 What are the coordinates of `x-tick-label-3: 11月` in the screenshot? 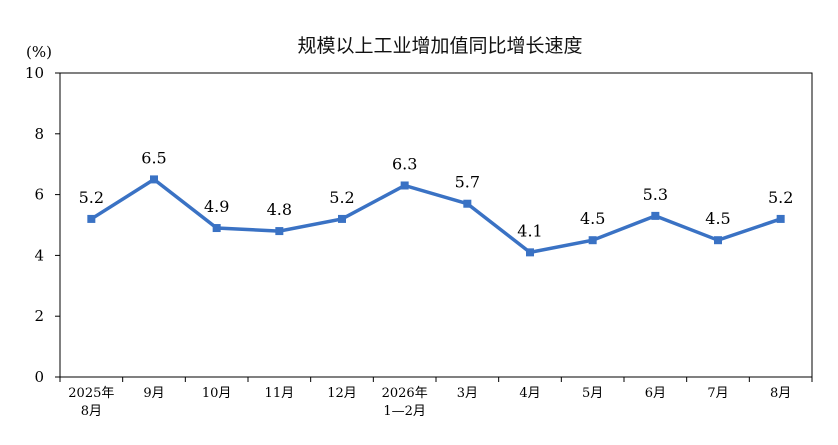 It's located at (280, 393).